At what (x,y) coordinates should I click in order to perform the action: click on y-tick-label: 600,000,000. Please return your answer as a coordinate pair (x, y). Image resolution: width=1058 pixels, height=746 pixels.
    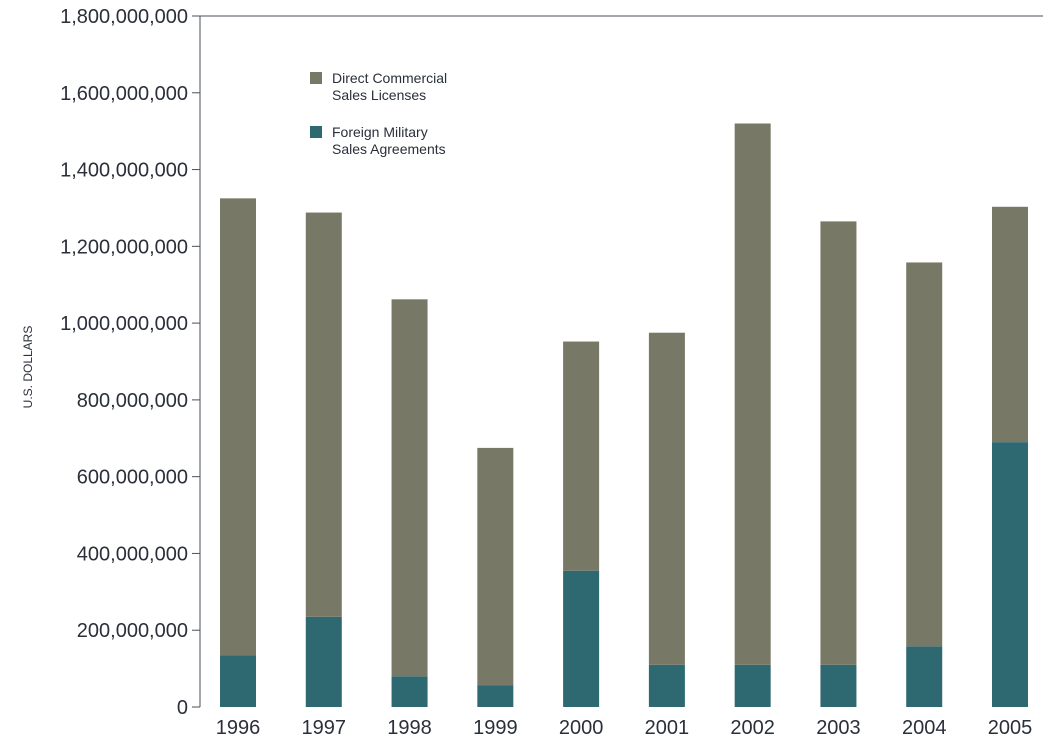
    Looking at the image, I should click on (132, 478).